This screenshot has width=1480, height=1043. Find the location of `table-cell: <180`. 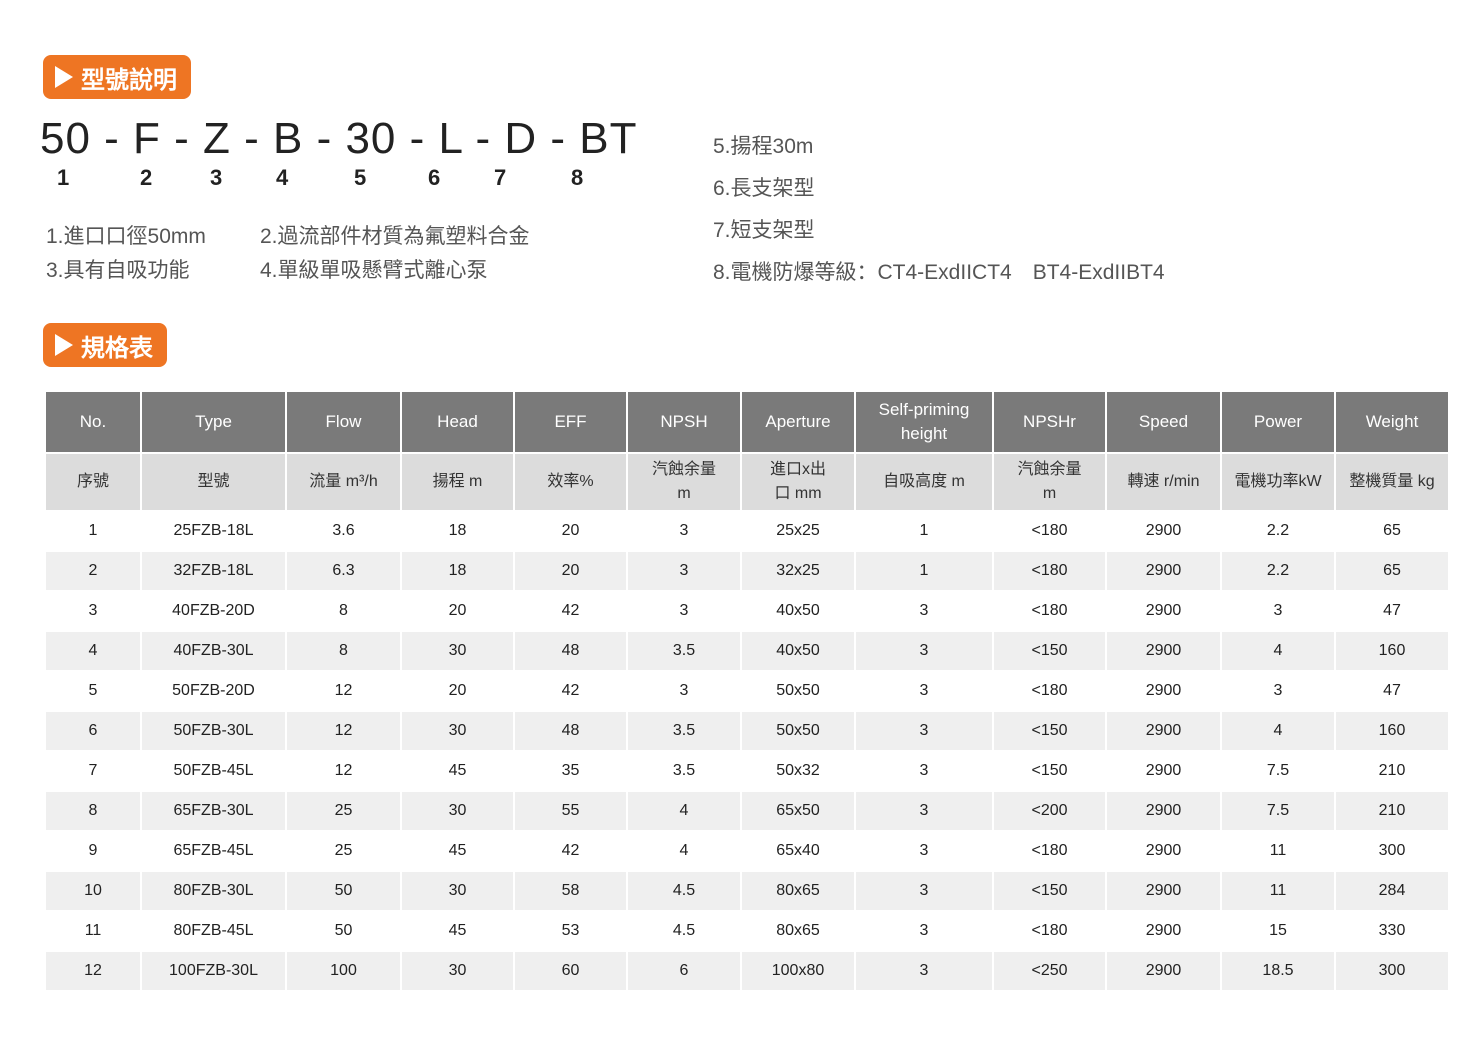

table-cell: <180 is located at coordinates (1049, 690).